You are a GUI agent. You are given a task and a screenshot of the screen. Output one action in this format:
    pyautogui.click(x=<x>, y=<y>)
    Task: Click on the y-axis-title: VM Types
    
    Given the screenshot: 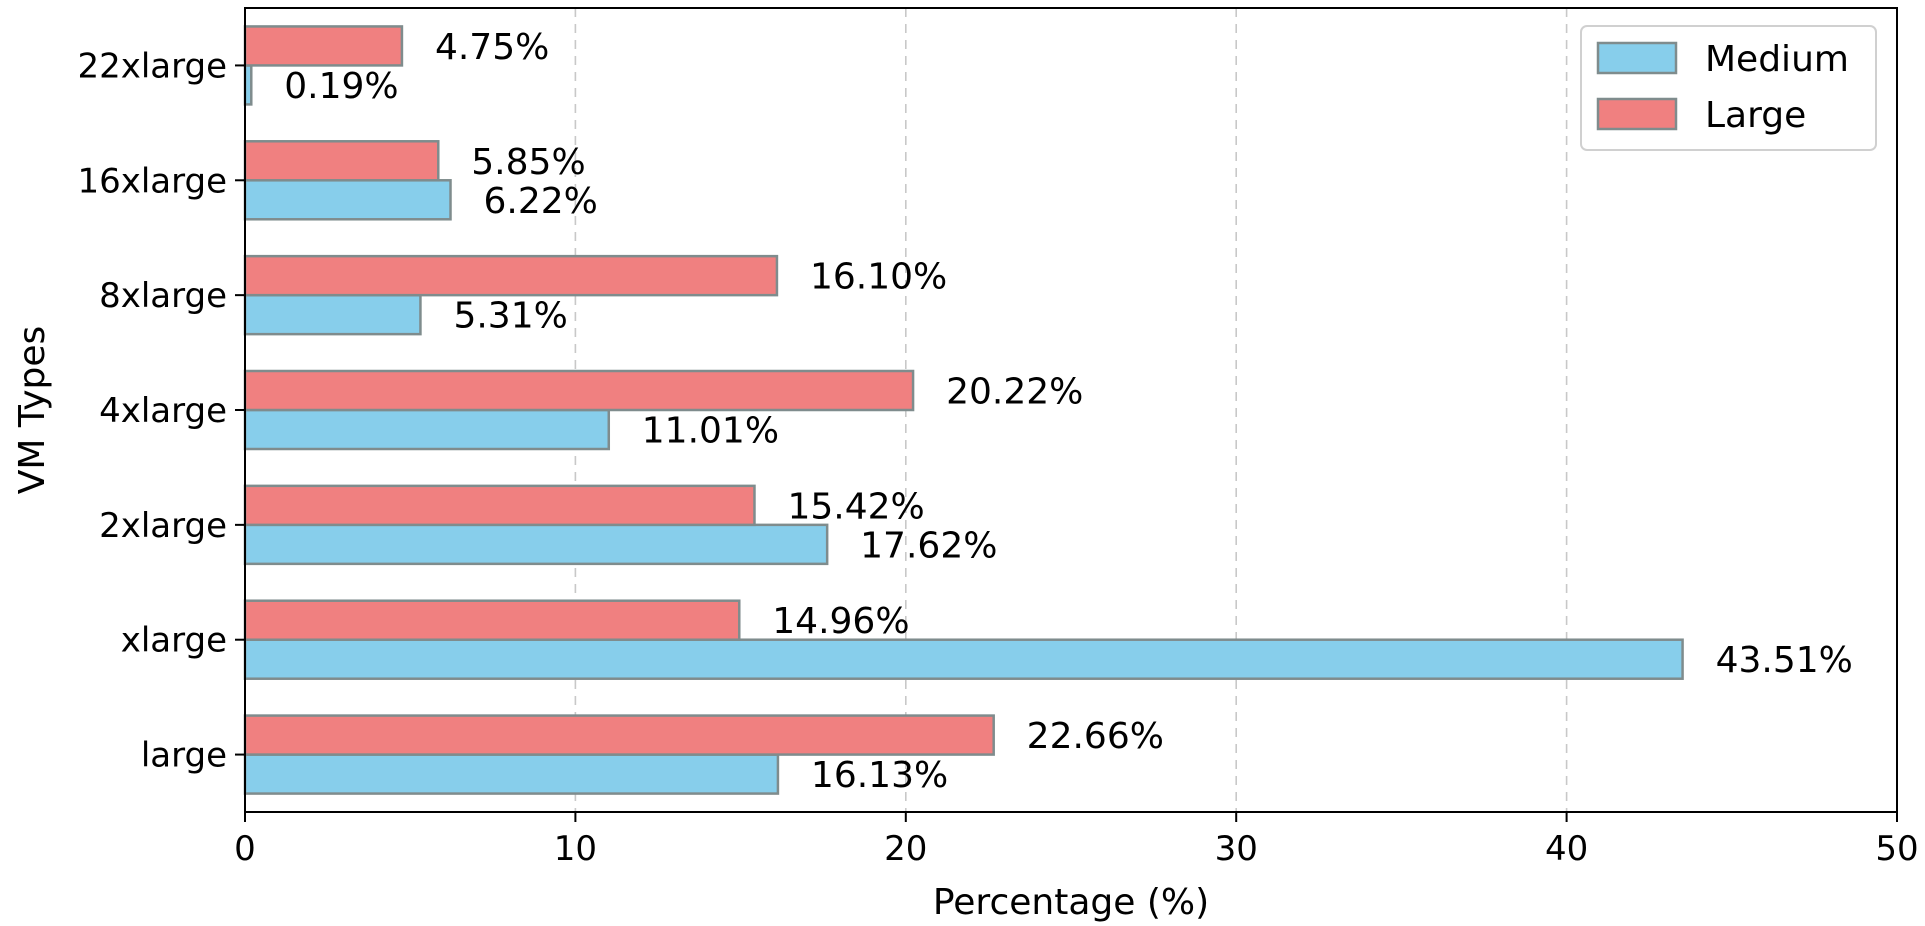 What is the action you would take?
    pyautogui.click(x=32, y=410)
    